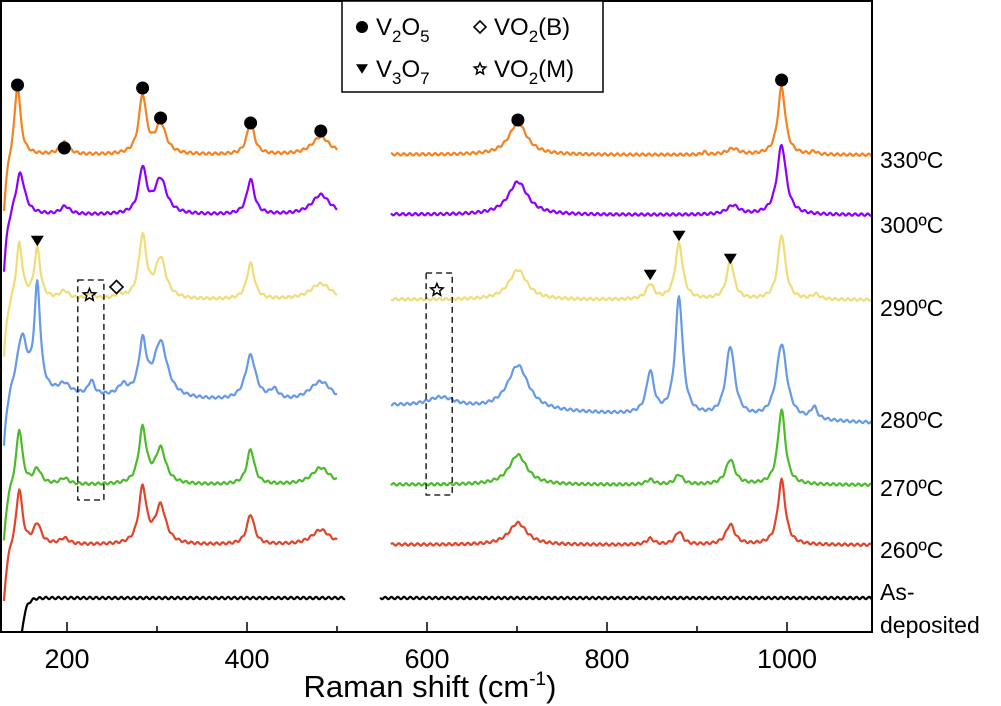 This screenshot has width=1001, height=706. Describe the element at coordinates (532, 30) in the screenshot. I see `legend-label: VO2(B)` at that location.